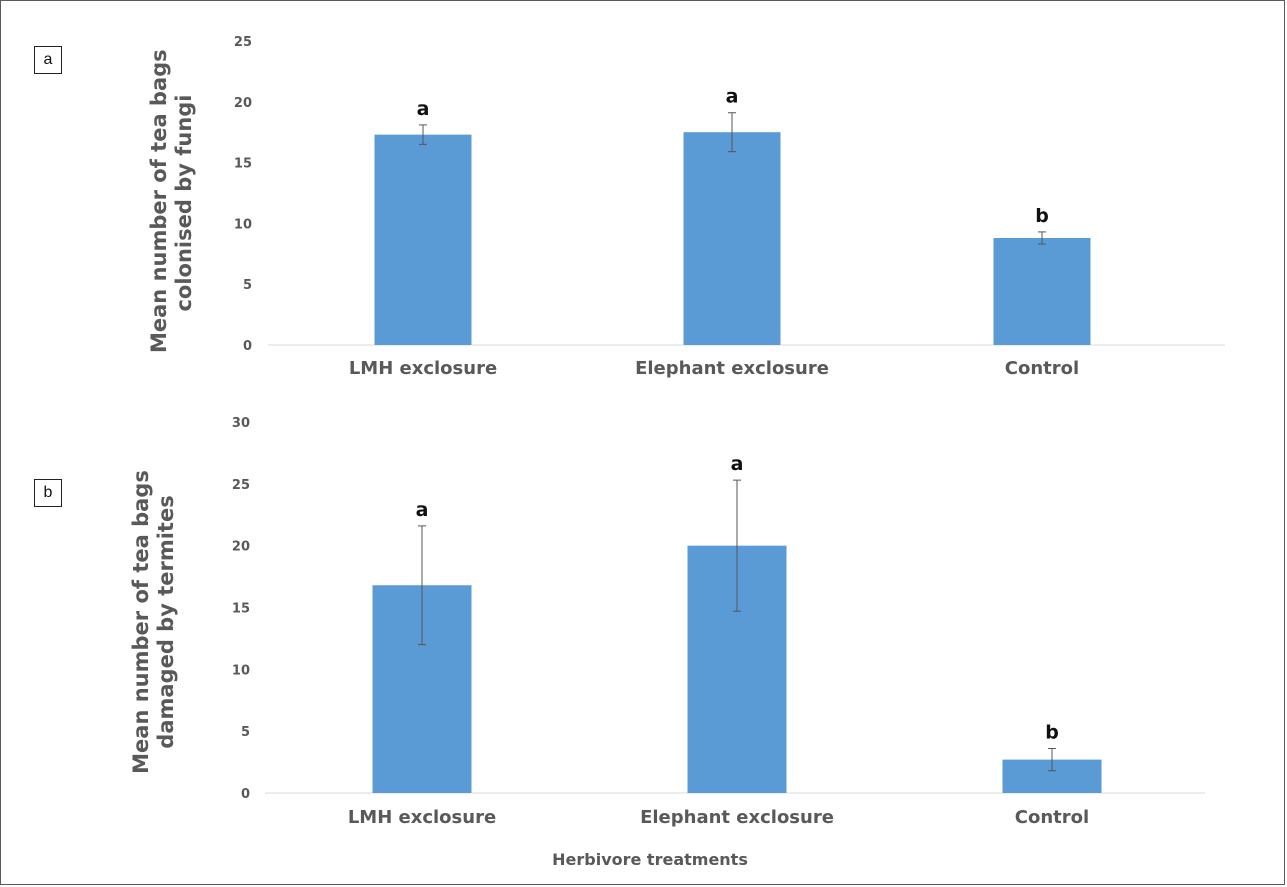 The height and width of the screenshot is (887, 1287). I want to click on chart-a-ytick-label: 15, so click(243, 164).